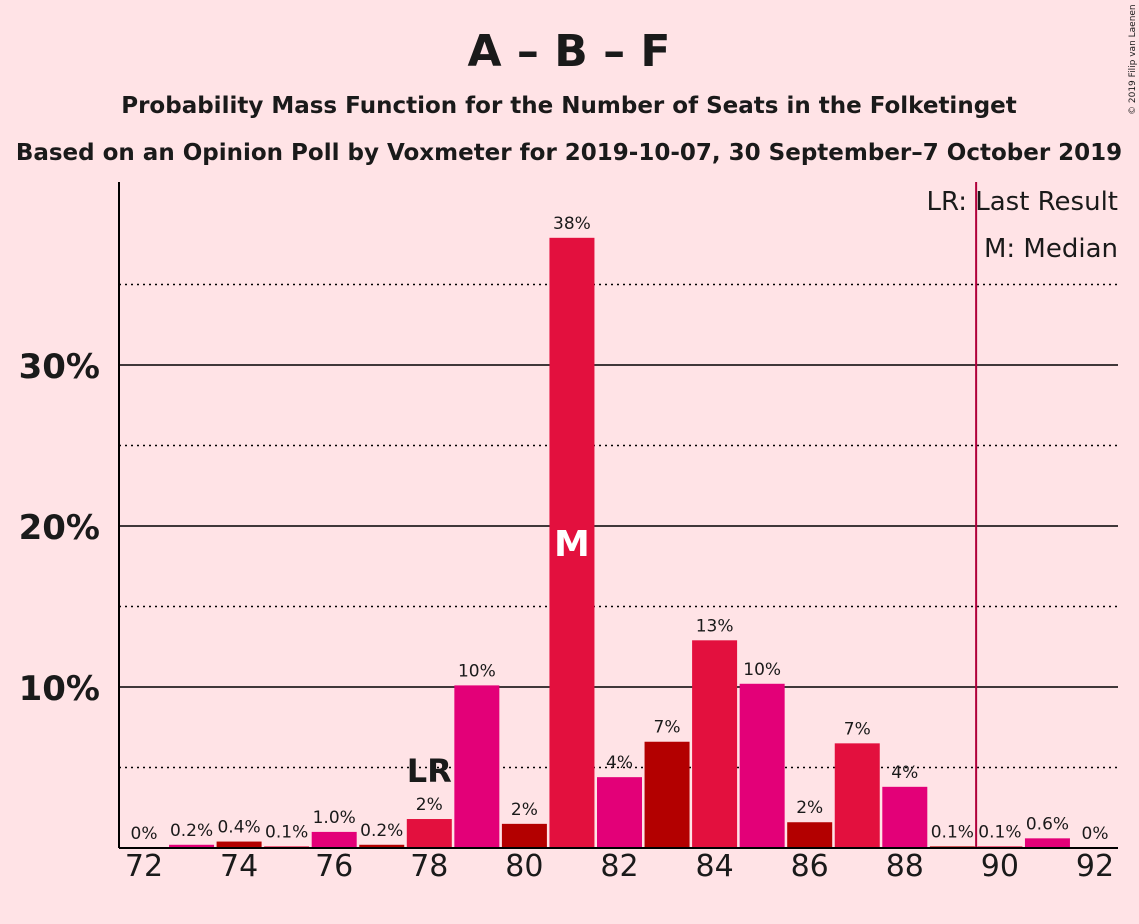 The width and height of the screenshot is (1139, 924). What do you see at coordinates (905, 866) in the screenshot?
I see `x-tick-label: 88` at bounding box center [905, 866].